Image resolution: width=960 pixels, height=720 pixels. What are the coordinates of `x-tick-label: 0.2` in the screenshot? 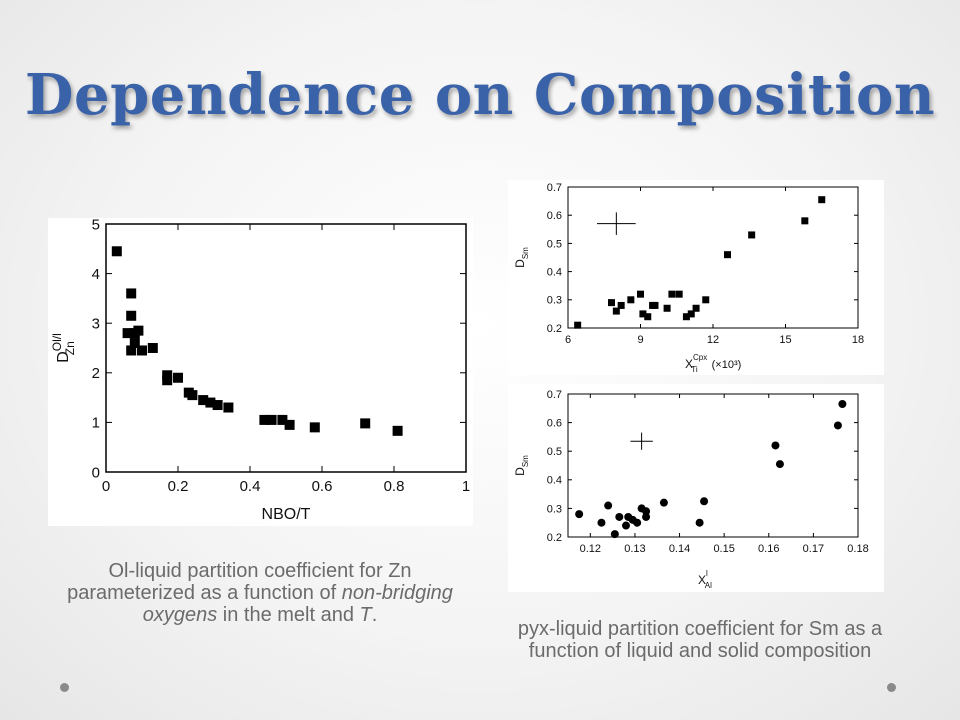 It's located at (178, 486).